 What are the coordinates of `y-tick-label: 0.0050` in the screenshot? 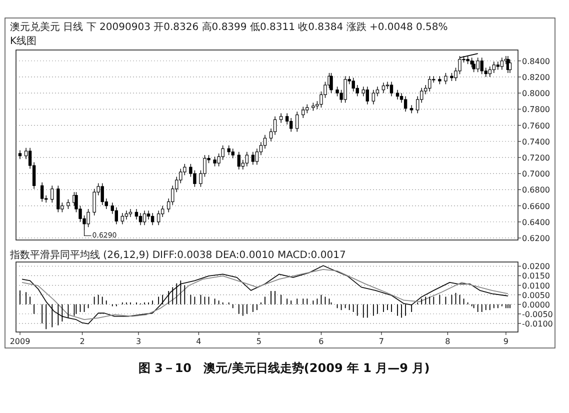 It's located at (536, 295).